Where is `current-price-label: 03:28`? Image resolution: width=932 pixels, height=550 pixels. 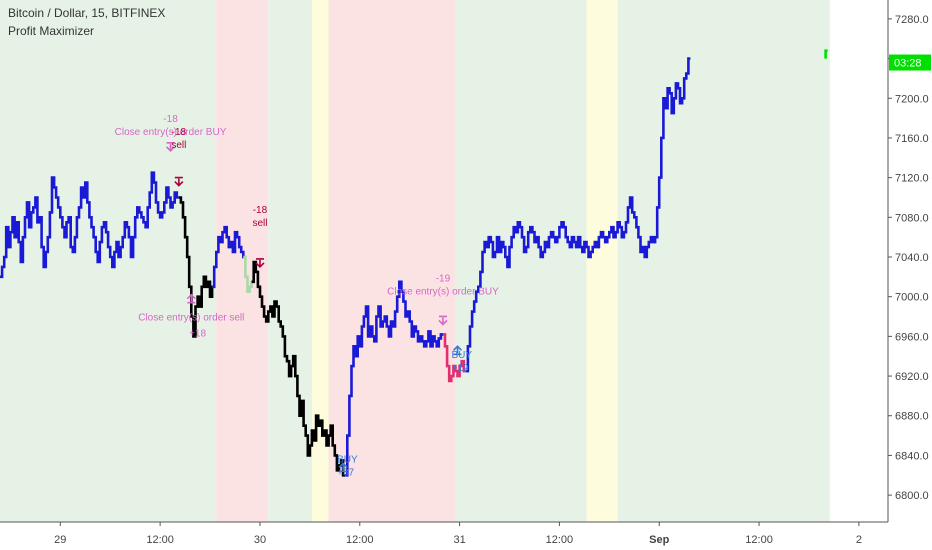 current-price-label: 03:28 is located at coordinates (908, 64).